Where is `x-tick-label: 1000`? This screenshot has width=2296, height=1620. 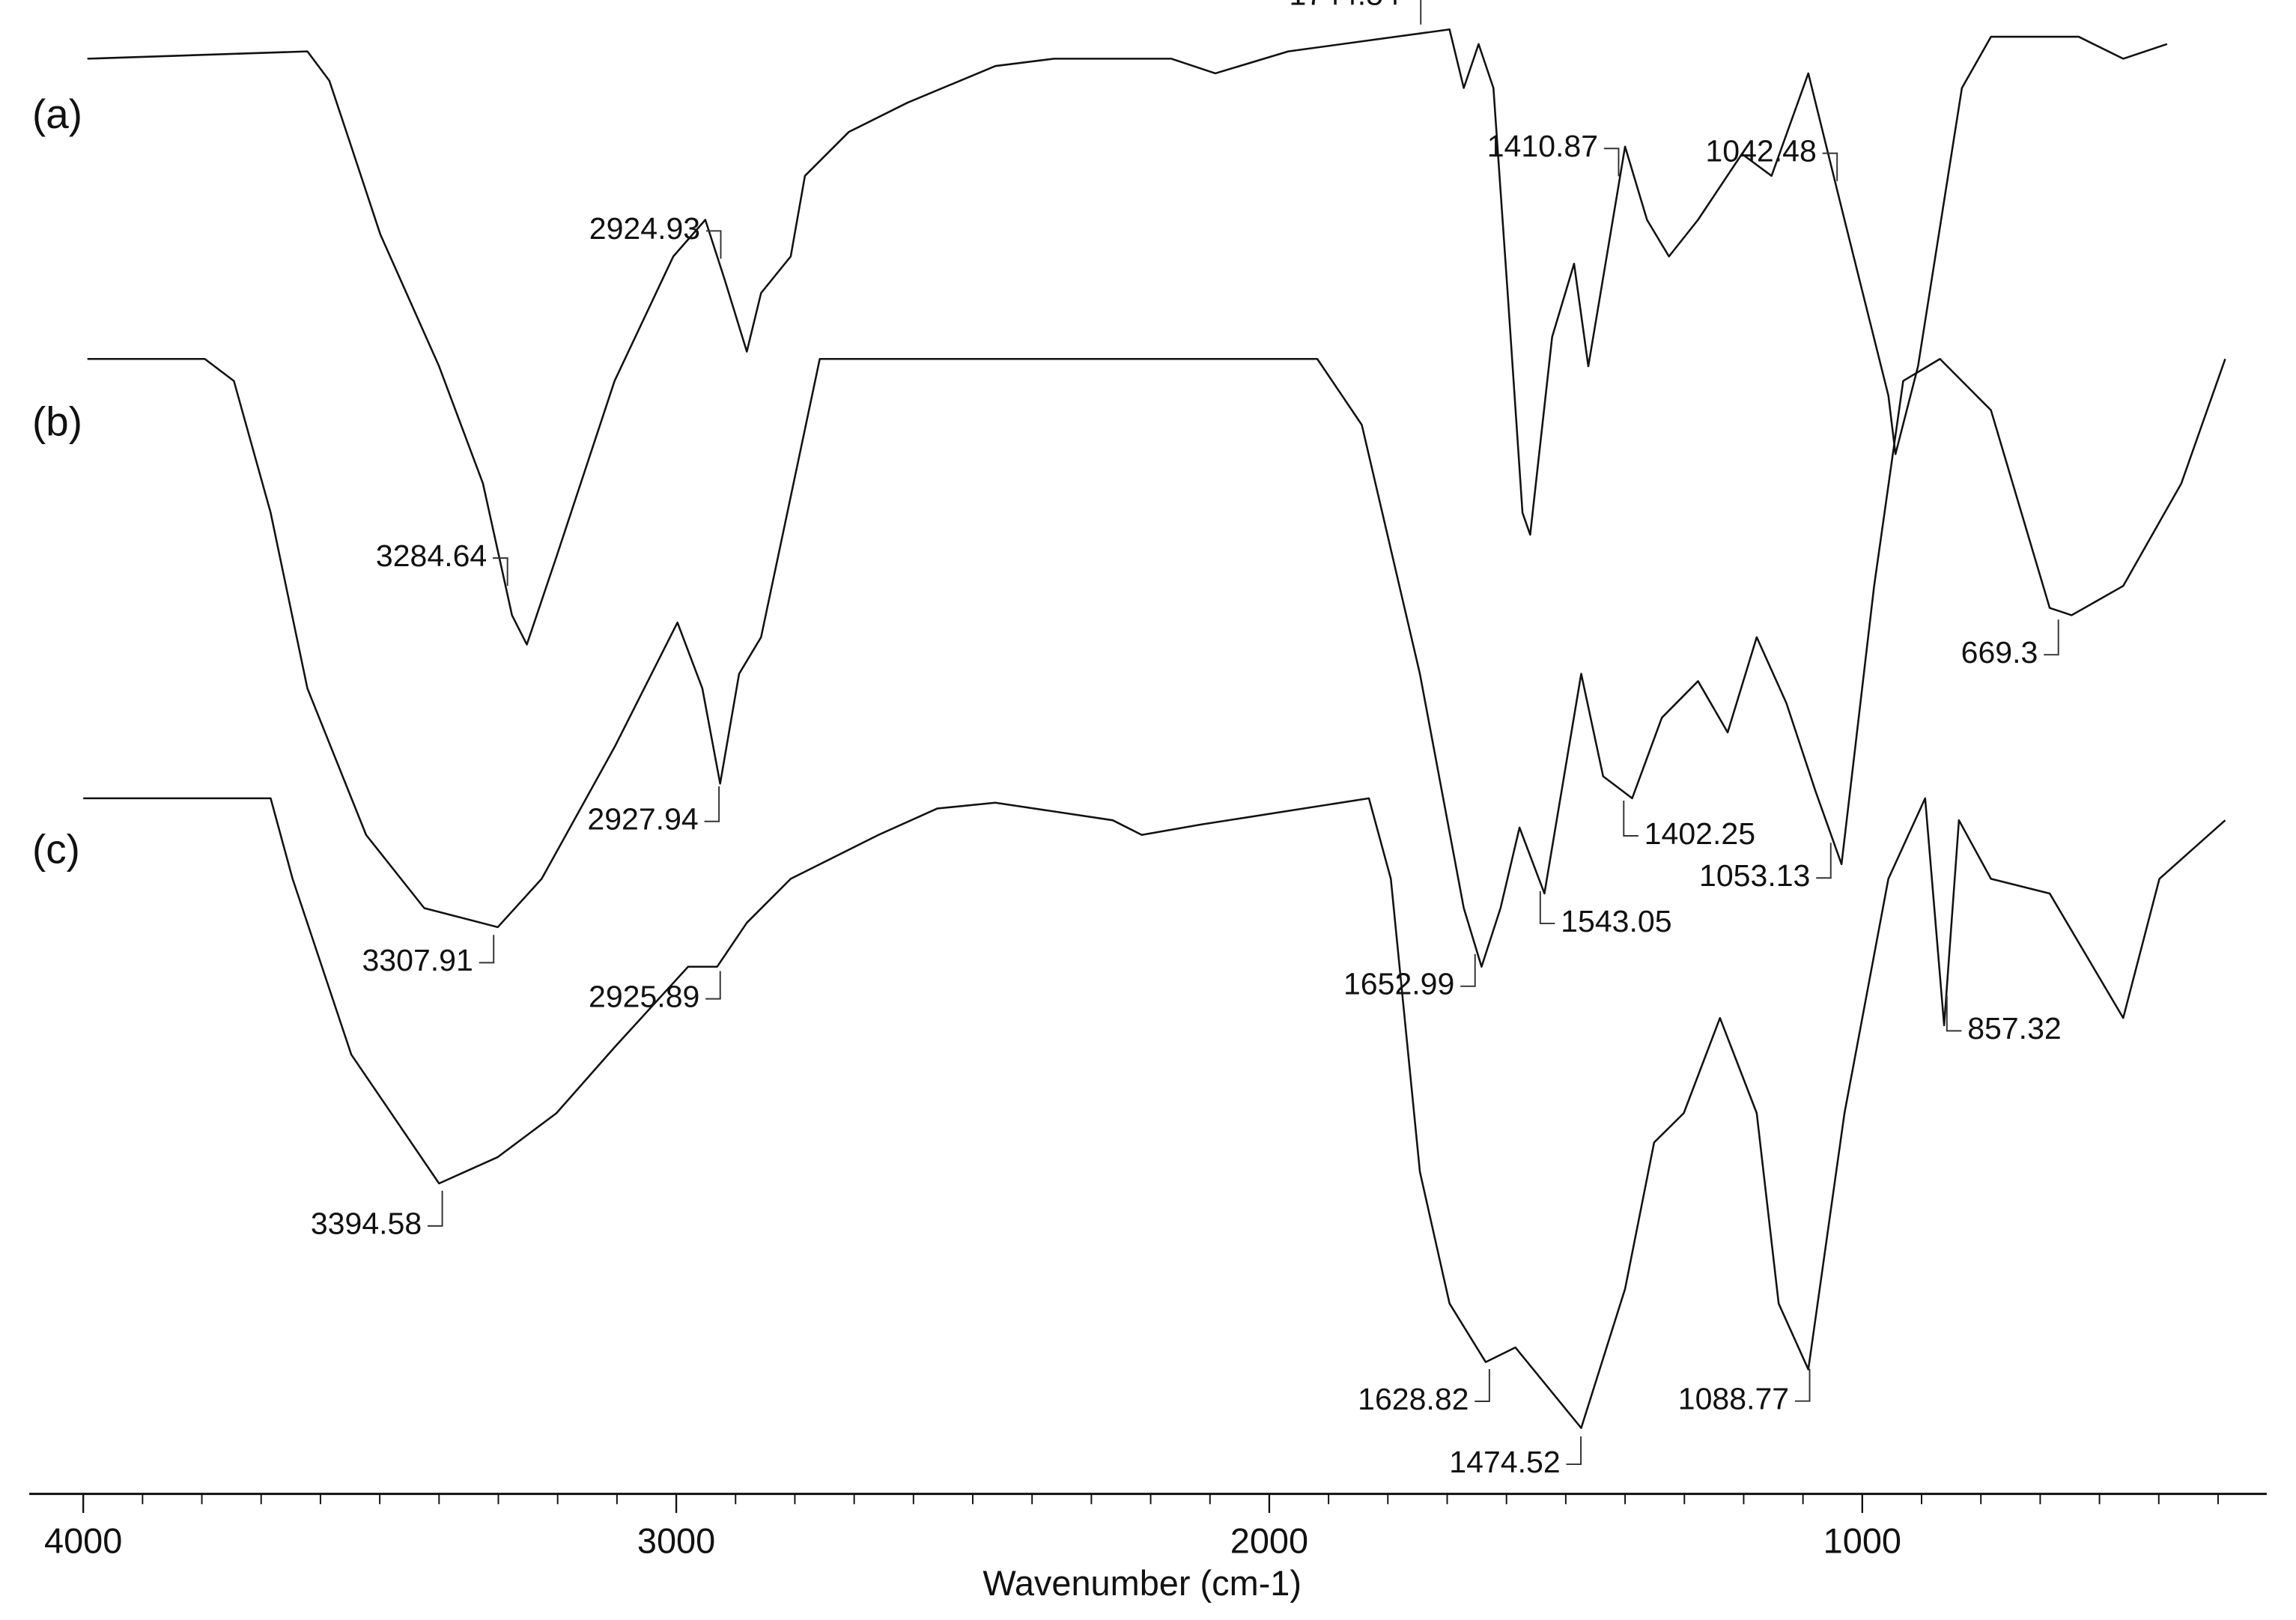
x-tick-label: 1000 is located at coordinates (1862, 1541).